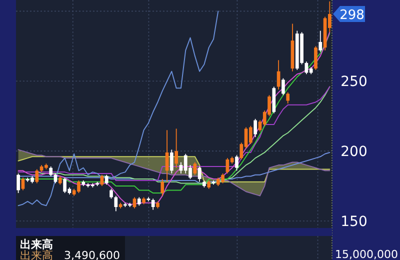 The height and width of the screenshot is (260, 400). Describe the element at coordinates (354, 222) in the screenshot. I see `y-tick-label: 150` at that location.